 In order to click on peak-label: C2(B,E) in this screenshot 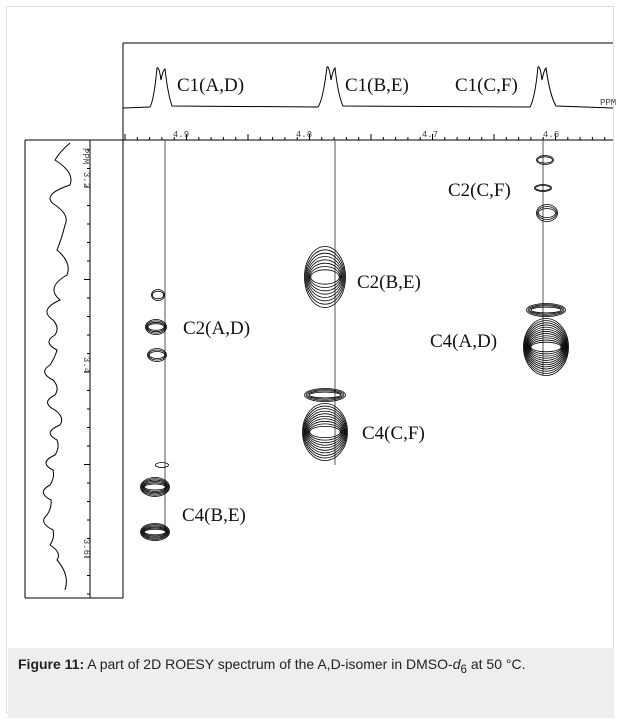, I will do `click(389, 282)`.